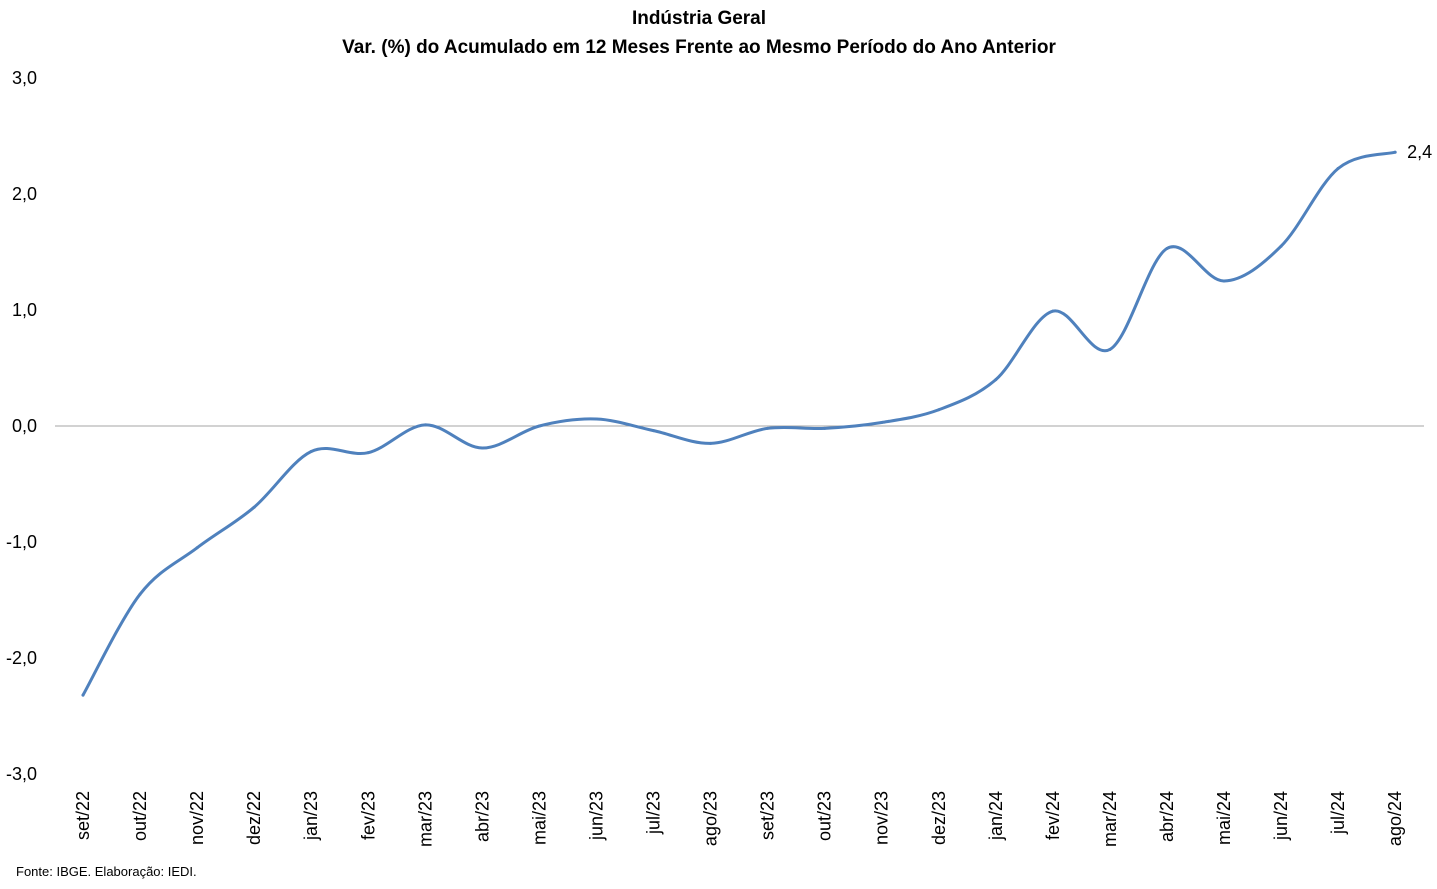 Image resolution: width=1437 pixels, height=889 pixels. Describe the element at coordinates (882, 818) in the screenshot. I see `x-tick-label: nov/23` at that location.